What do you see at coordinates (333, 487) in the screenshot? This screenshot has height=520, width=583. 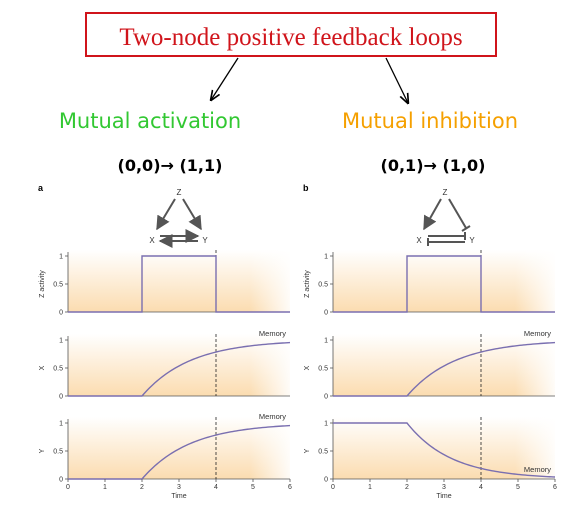 I see `x-tick-label-b-2-0: 0` at bounding box center [333, 487].